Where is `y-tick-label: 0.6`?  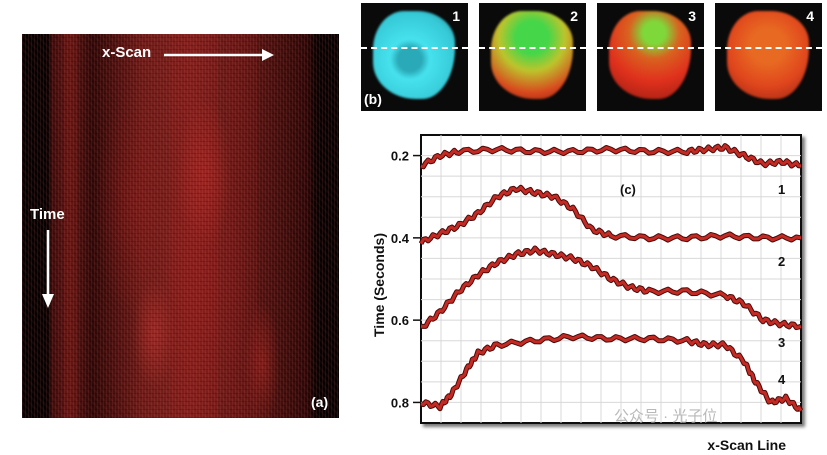 y-tick-label: 0.6 is located at coordinates (400, 320).